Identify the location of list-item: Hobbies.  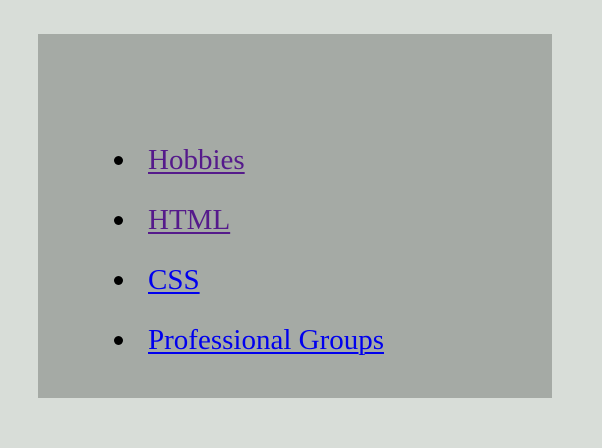
(248, 154).